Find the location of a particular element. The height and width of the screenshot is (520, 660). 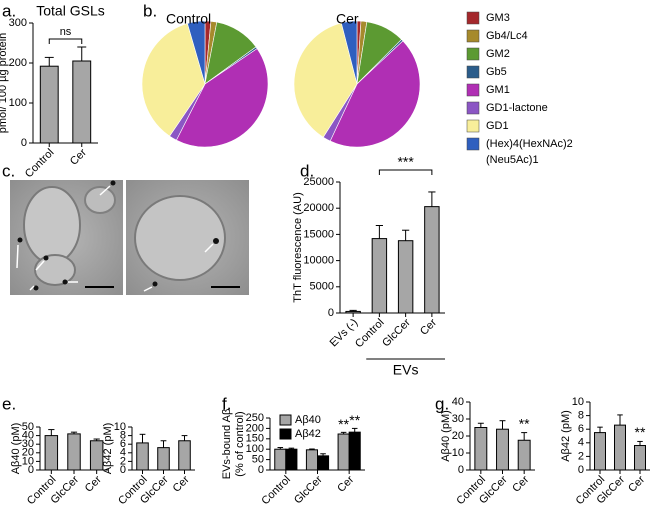

y-axis-label: pmol/ 100 µg protein is located at coordinates (4, 83).